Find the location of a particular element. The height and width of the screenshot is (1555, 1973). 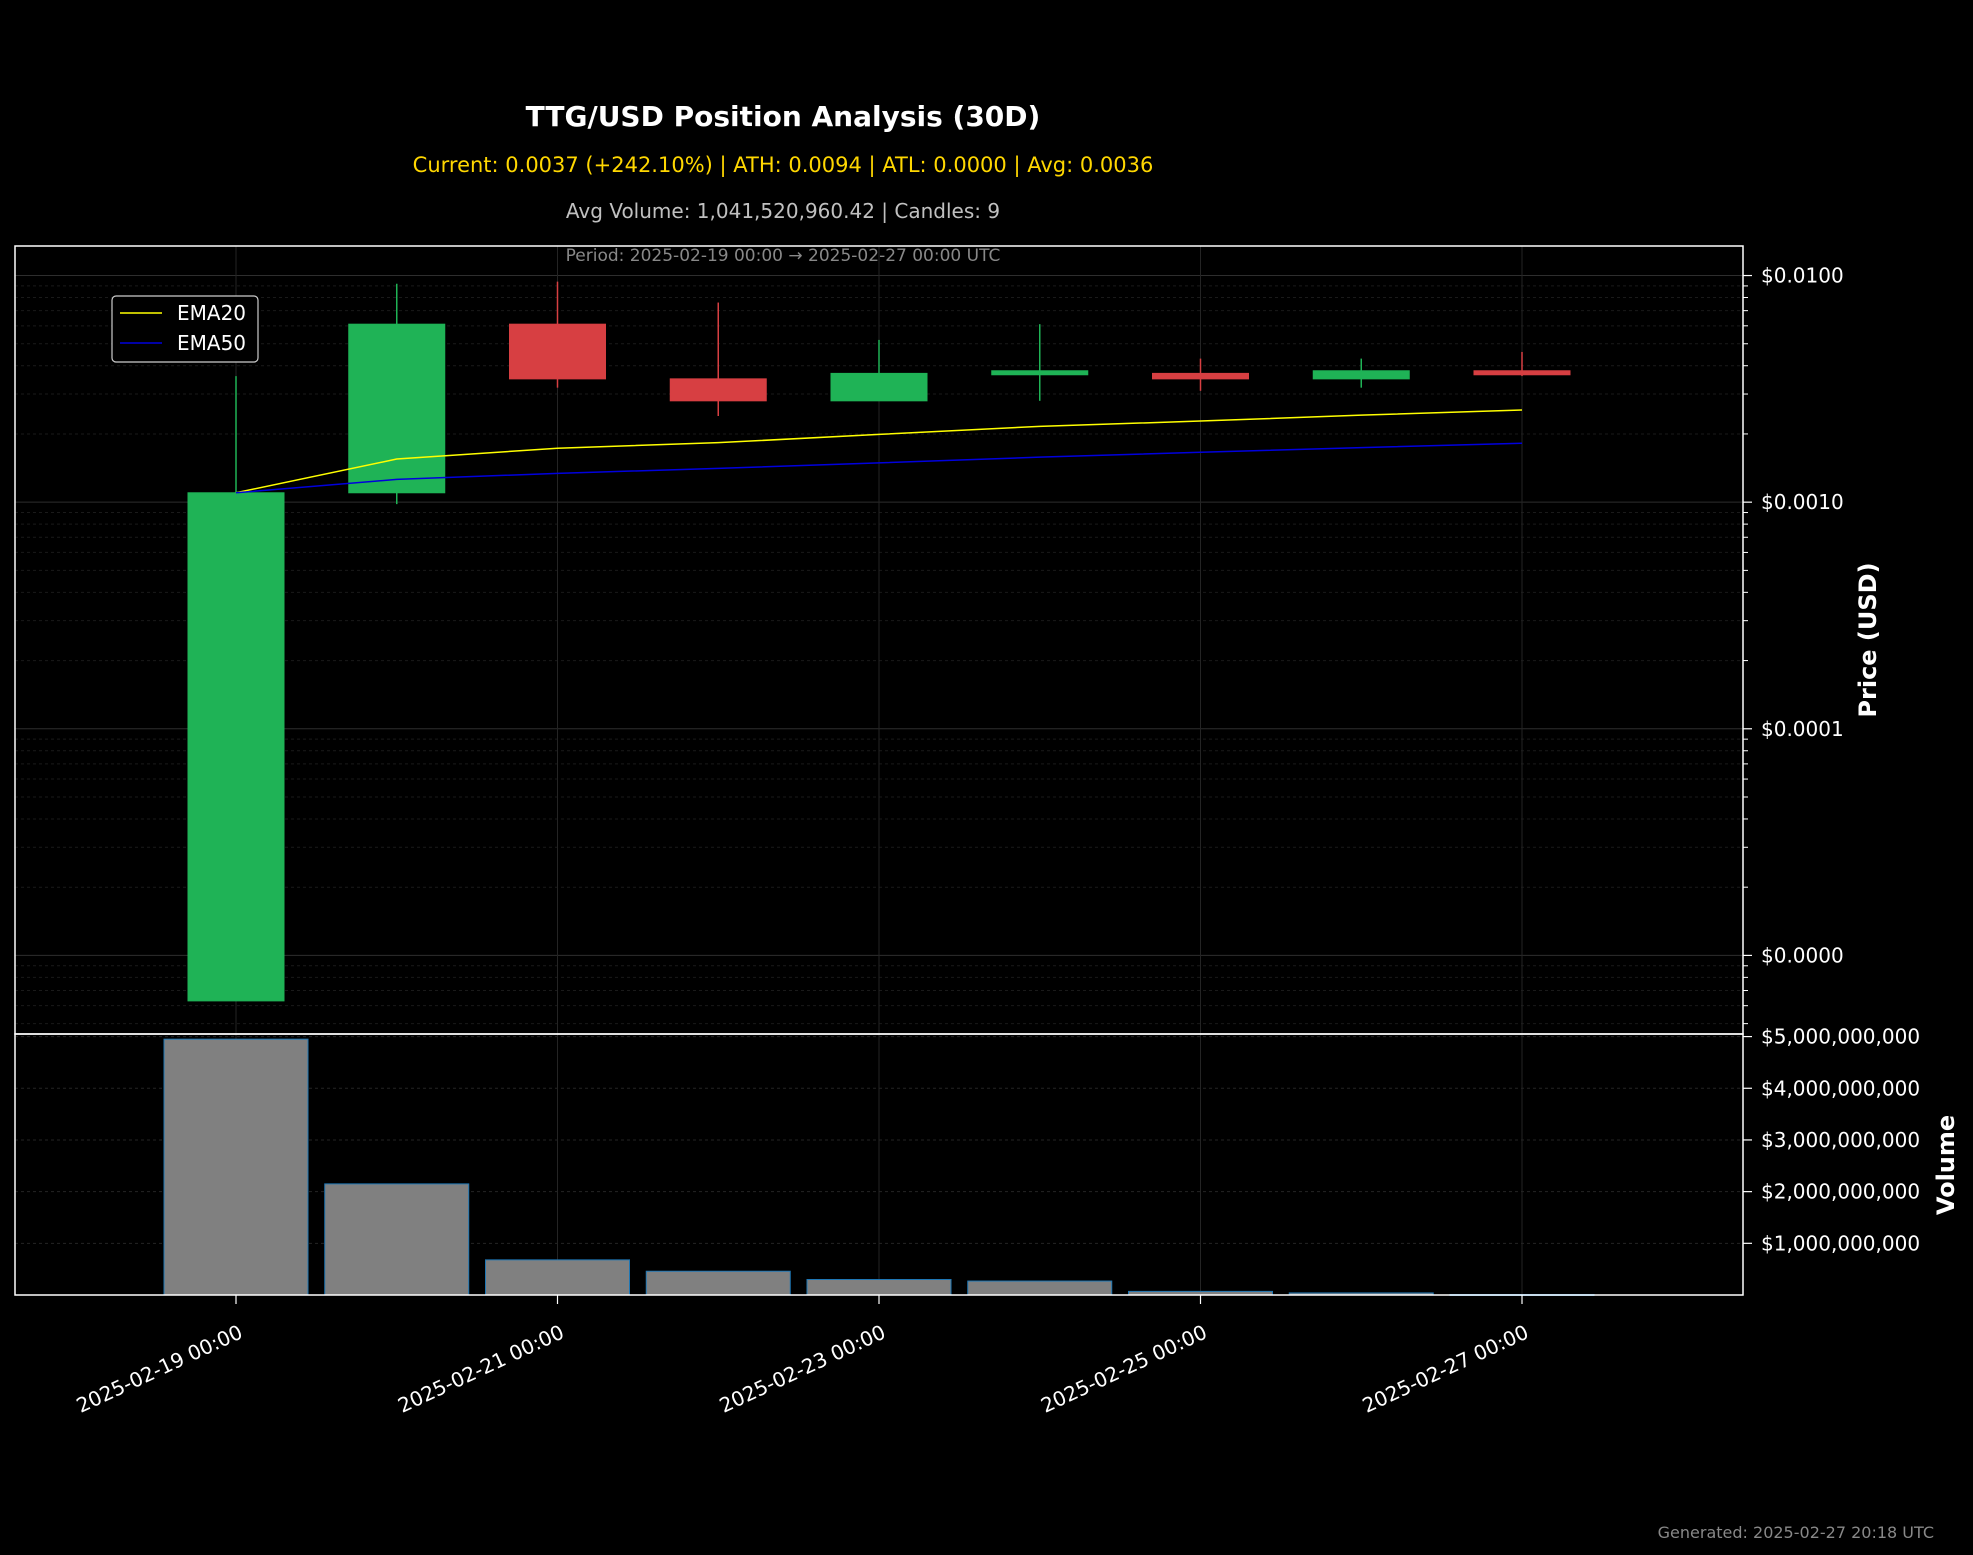

ema-lines is located at coordinates (879, 451).